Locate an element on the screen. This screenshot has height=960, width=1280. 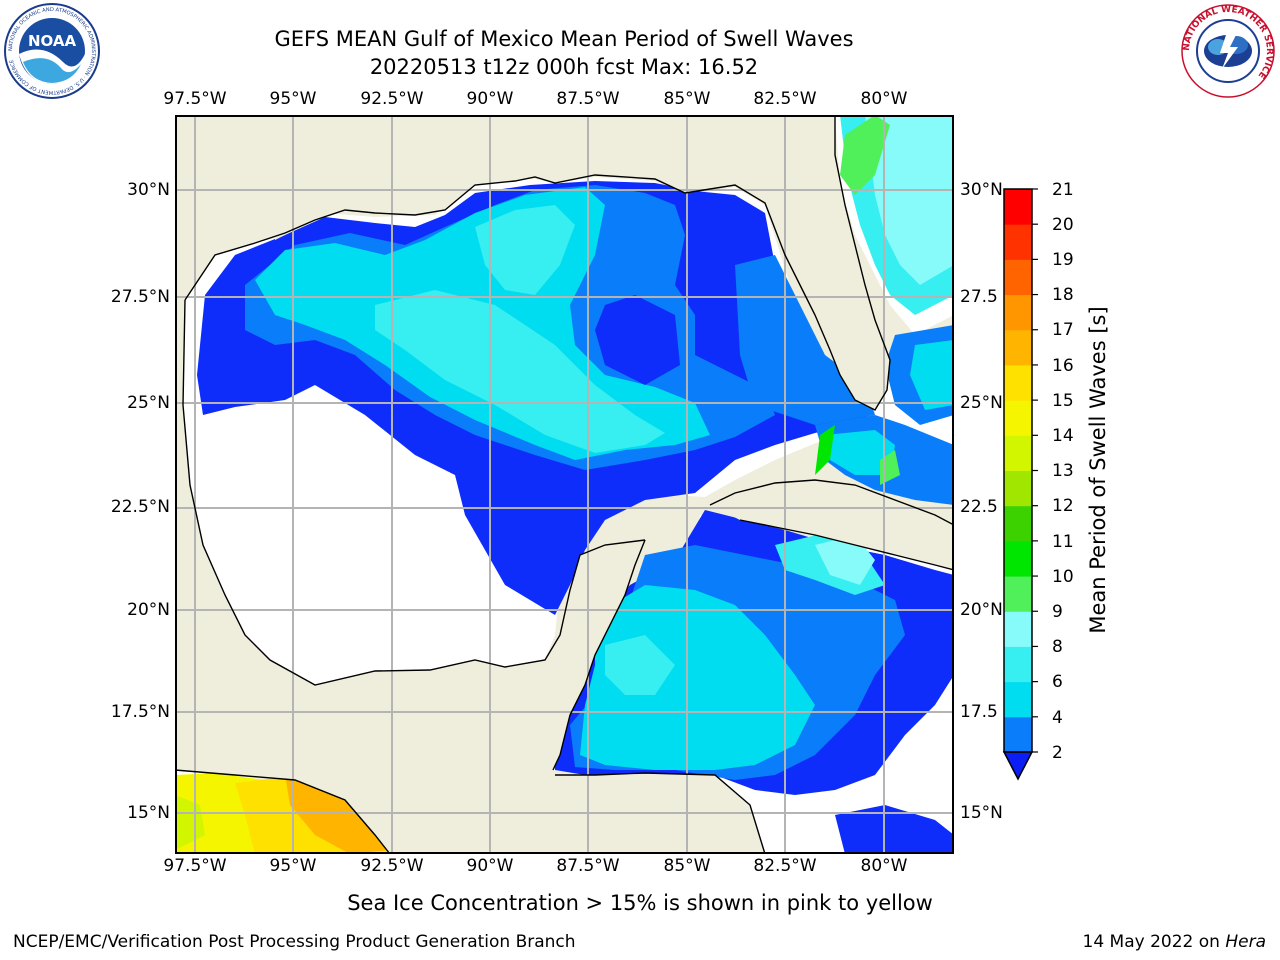
lon-label-top: 97.5°W is located at coordinates (195, 99).